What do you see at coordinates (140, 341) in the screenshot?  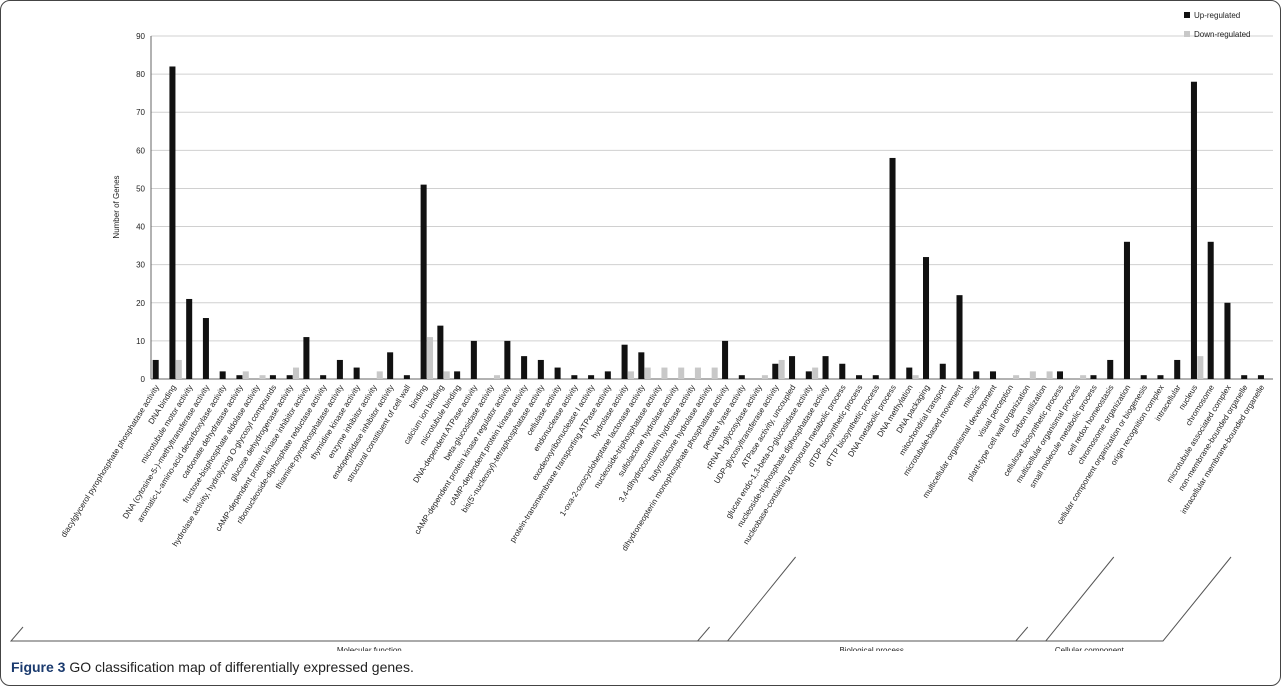 I see `y-tick-label: 10` at bounding box center [140, 341].